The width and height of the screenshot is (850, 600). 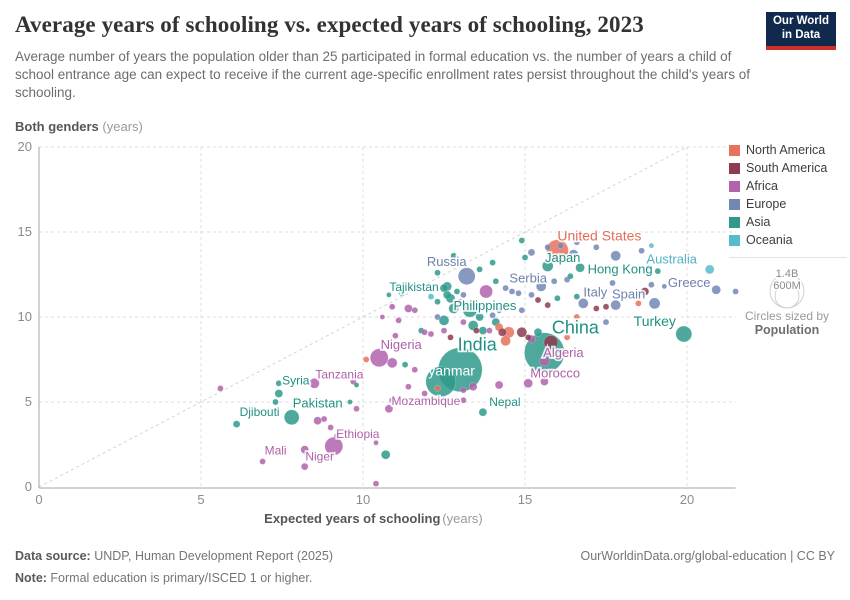 I want to click on data-point-greece, so click(x=716, y=290).